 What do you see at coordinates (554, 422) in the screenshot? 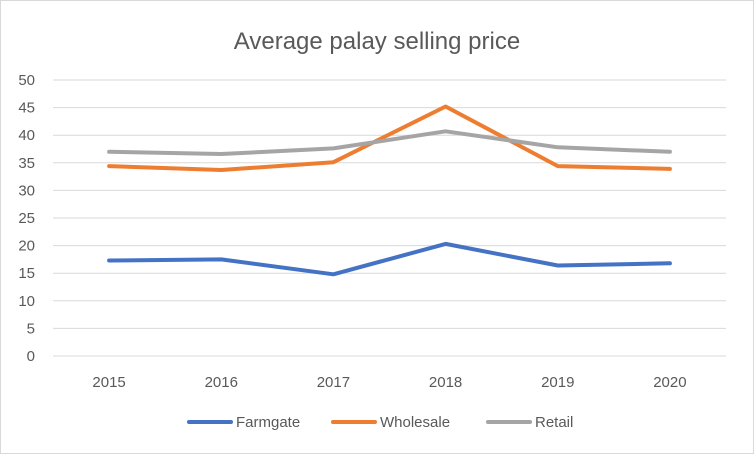
I see `legend-label-retail: Retail` at bounding box center [554, 422].